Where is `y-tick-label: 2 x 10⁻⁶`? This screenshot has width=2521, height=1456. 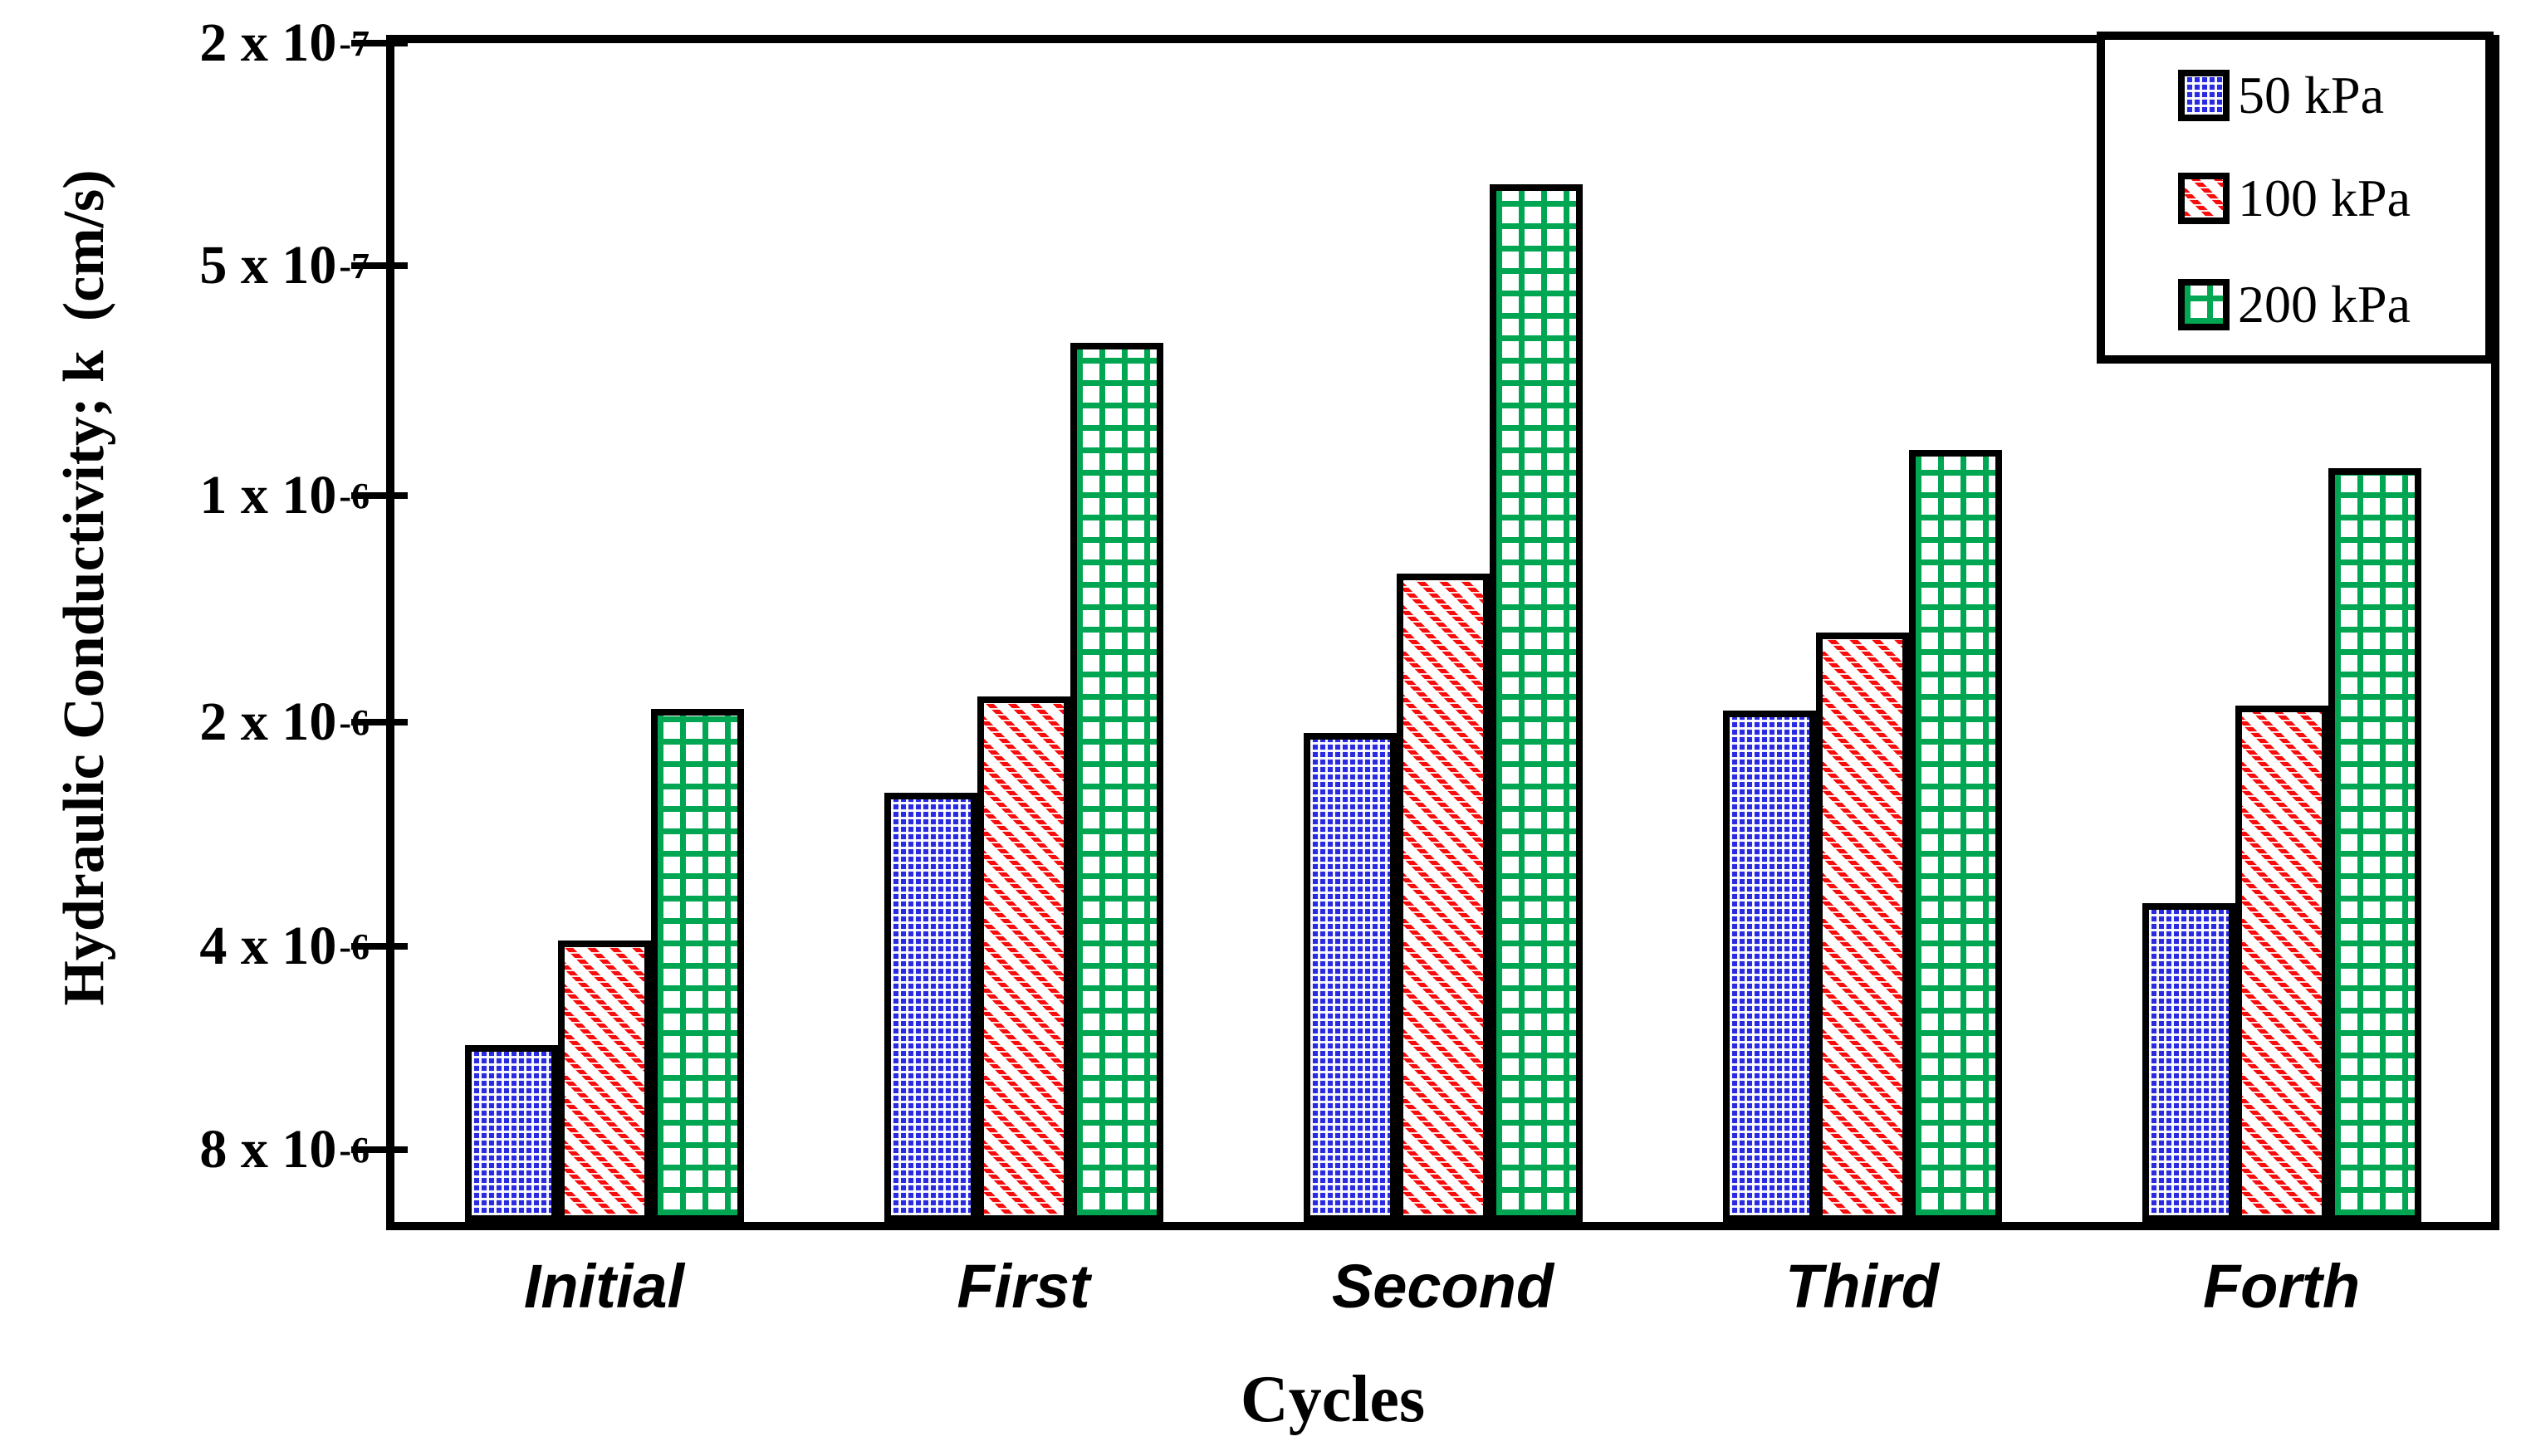 y-tick-label: 2 x 10⁻⁶ is located at coordinates (284, 721).